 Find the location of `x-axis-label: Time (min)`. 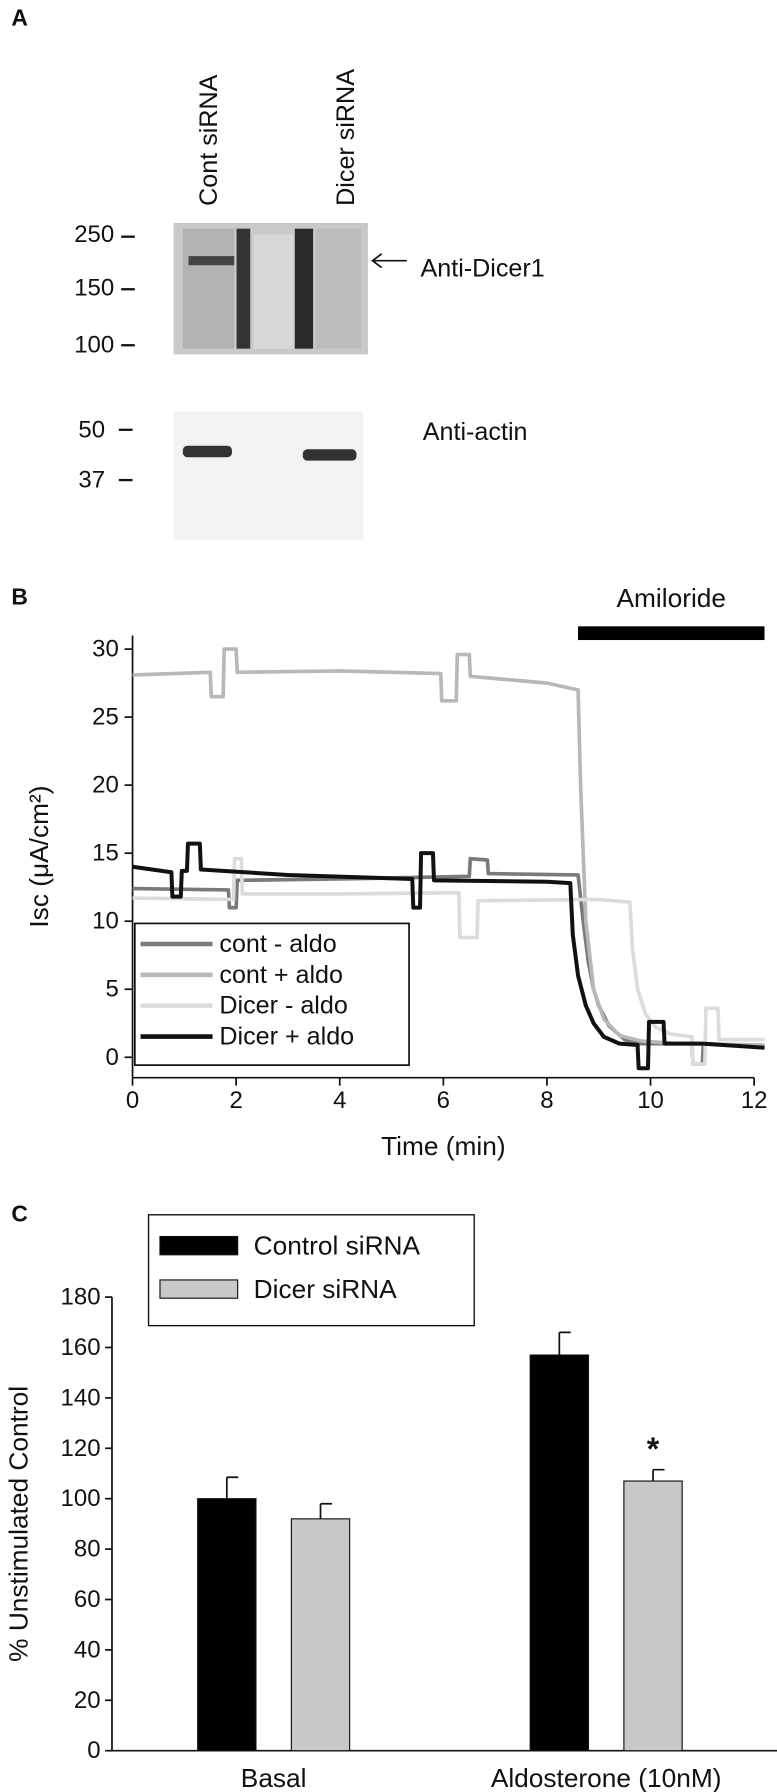

x-axis-label: Time (min) is located at coordinates (443, 1146).